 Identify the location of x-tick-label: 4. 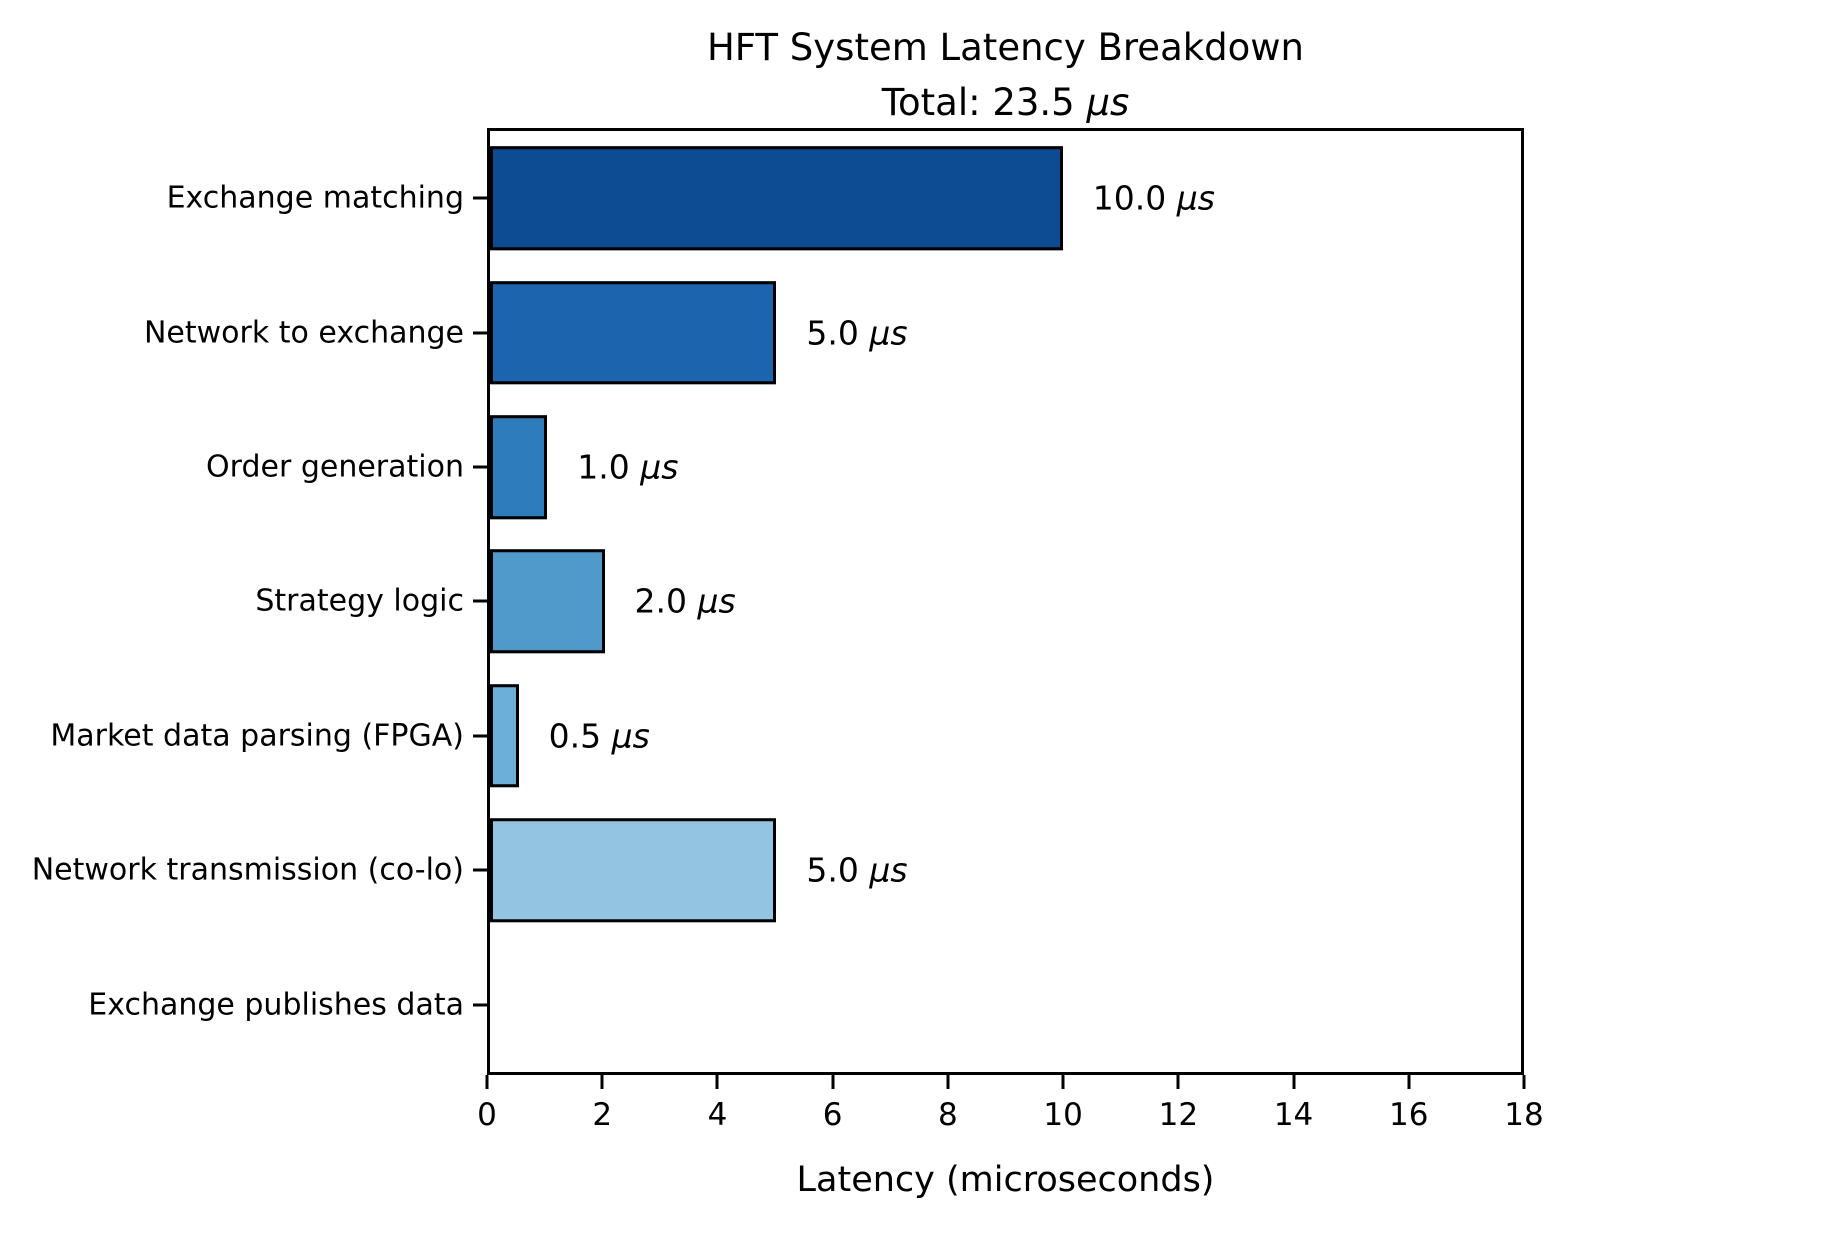
(717, 1115).